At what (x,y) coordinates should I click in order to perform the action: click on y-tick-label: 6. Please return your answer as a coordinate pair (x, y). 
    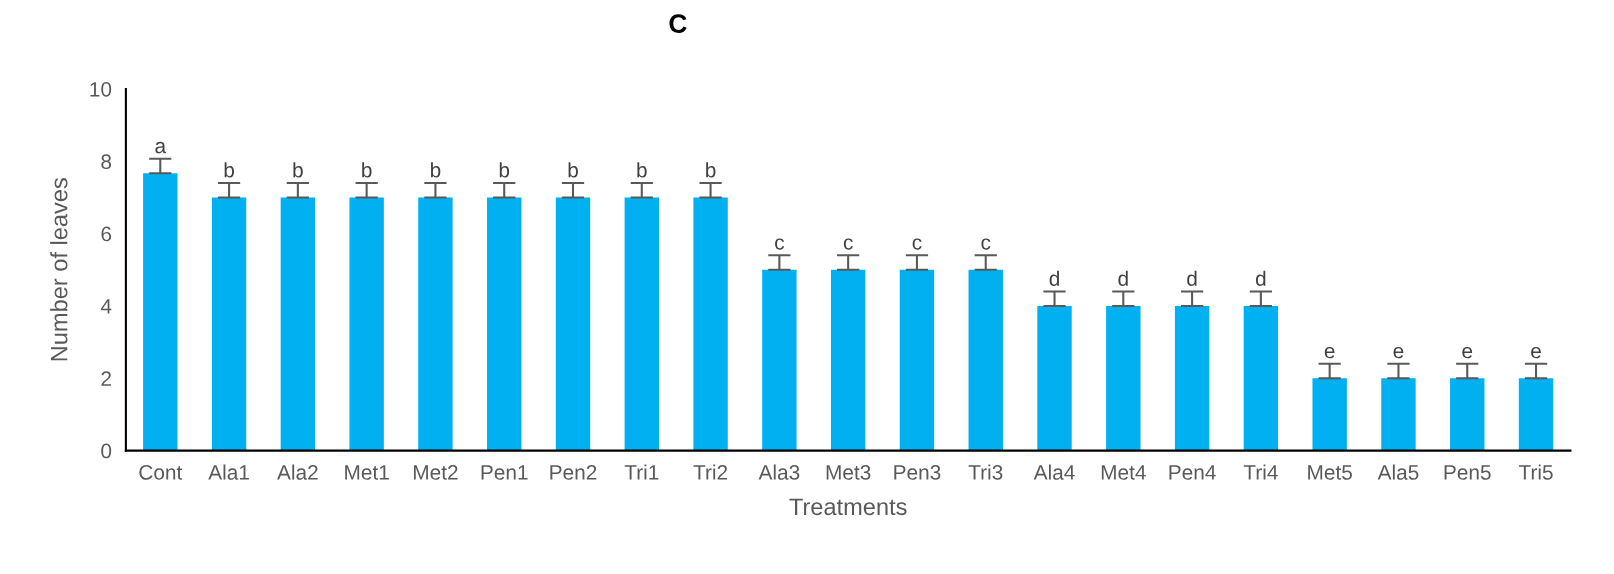
    Looking at the image, I should click on (106, 234).